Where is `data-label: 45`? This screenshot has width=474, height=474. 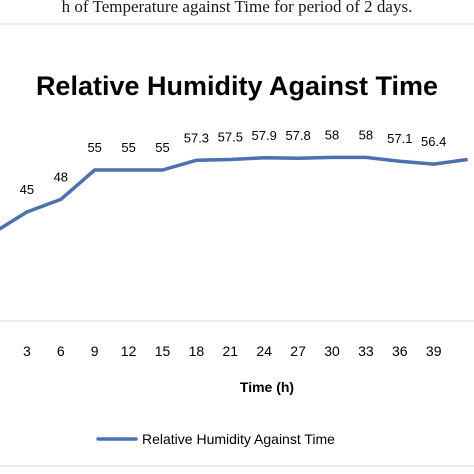 data-label: 45 is located at coordinates (27, 189).